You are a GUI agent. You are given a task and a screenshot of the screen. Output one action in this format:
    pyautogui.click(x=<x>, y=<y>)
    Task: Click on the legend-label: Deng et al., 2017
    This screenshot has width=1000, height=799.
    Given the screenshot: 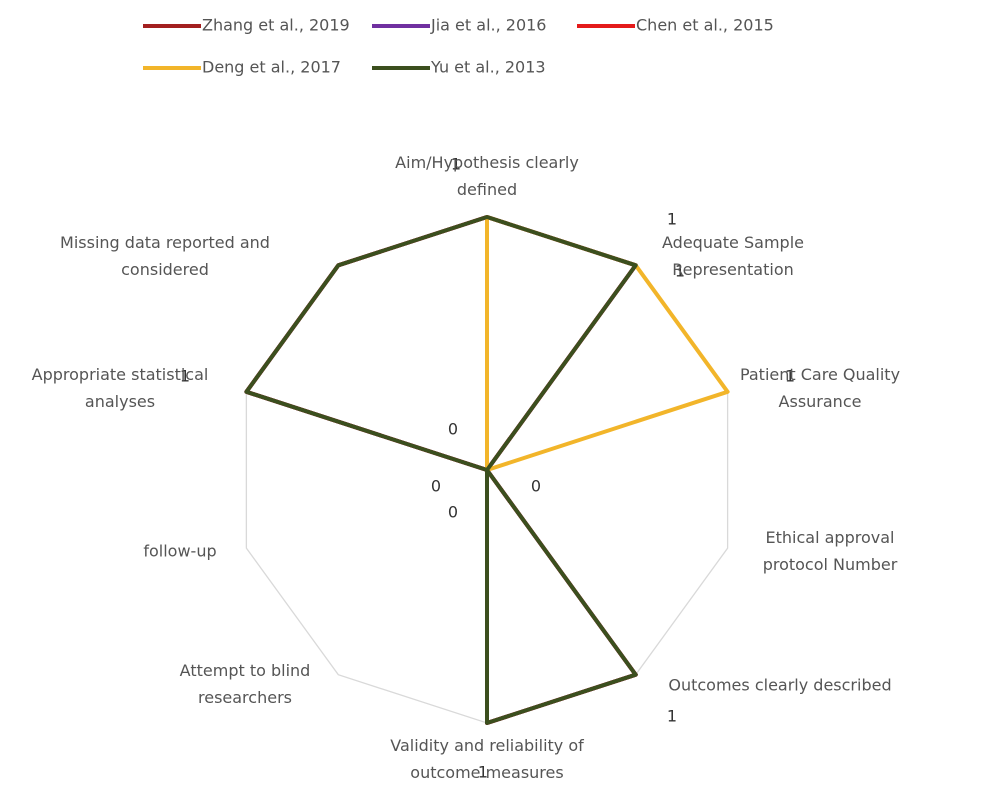 What is the action you would take?
    pyautogui.click(x=271, y=67)
    